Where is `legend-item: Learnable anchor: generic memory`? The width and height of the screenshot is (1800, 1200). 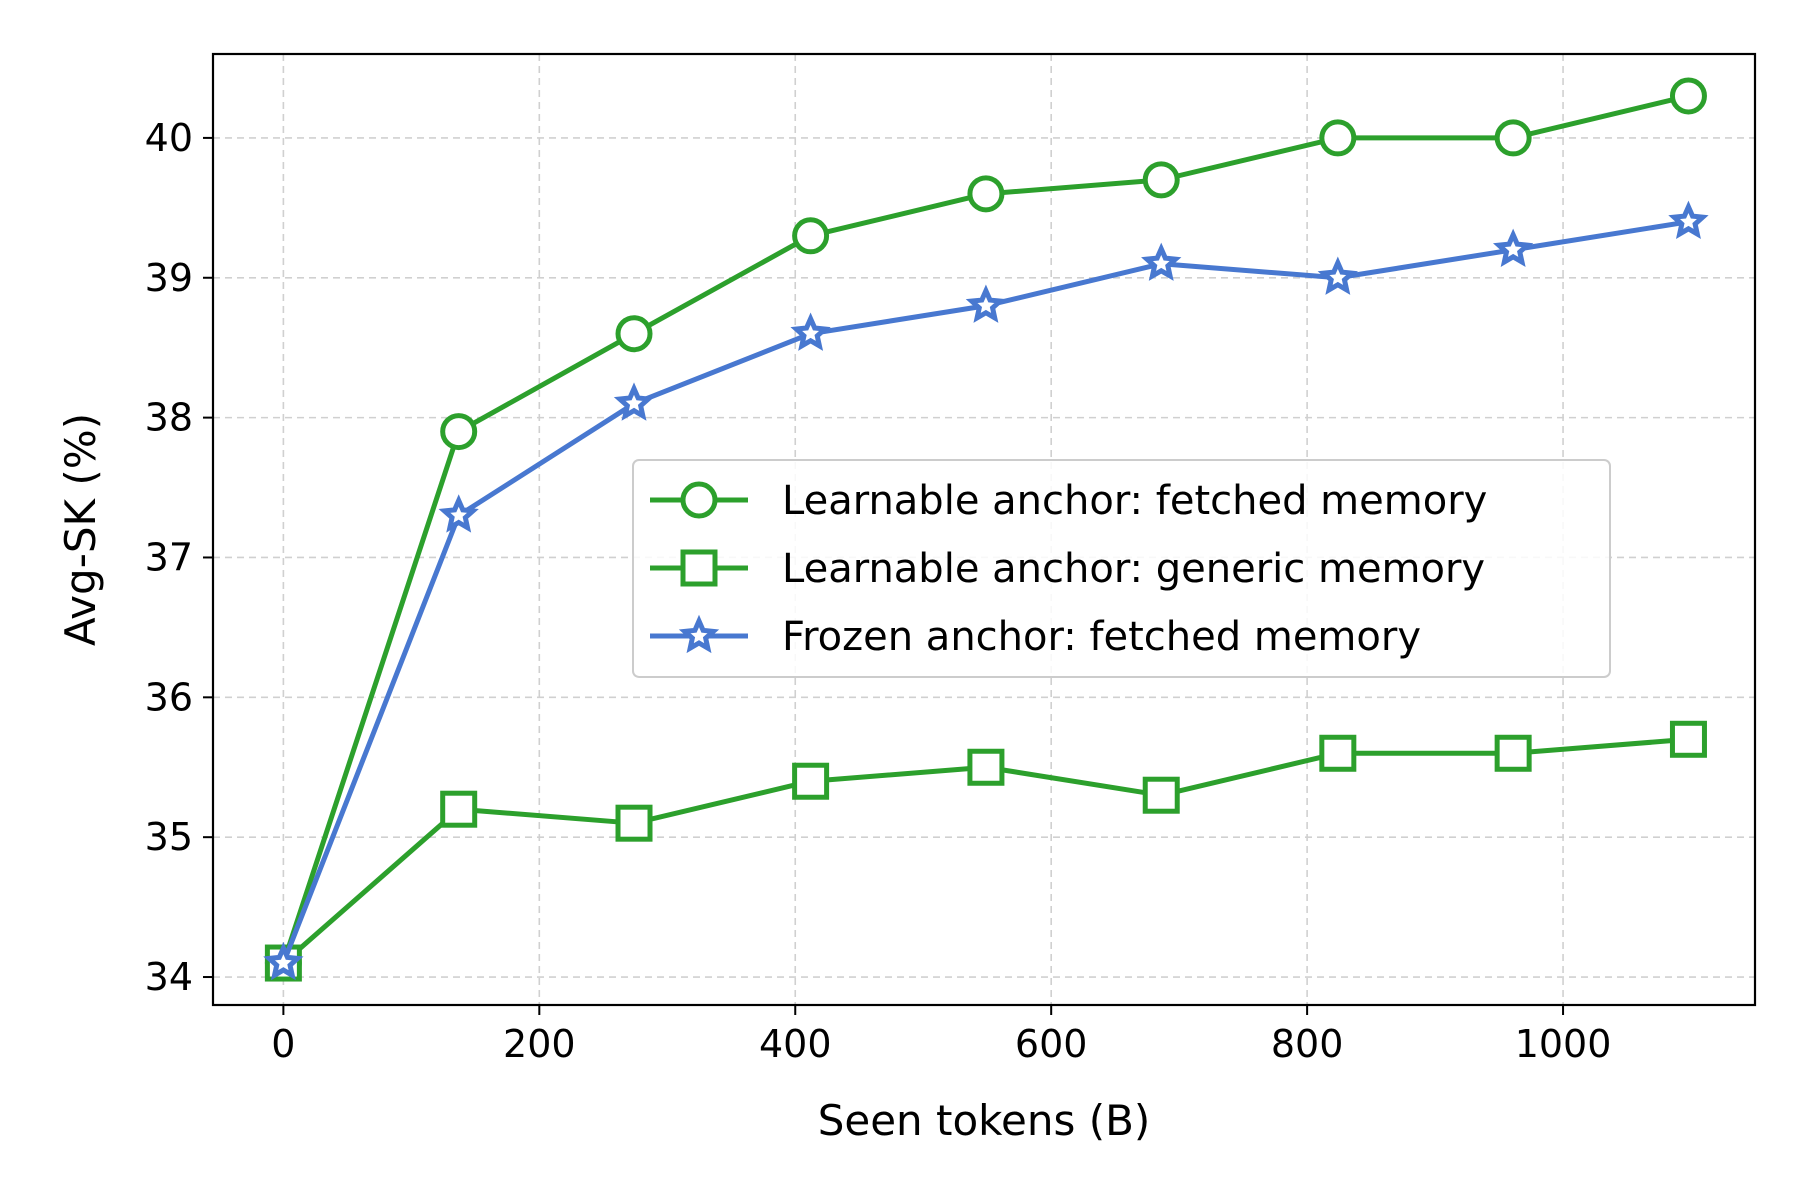 legend-item: Learnable anchor: generic memory is located at coordinates (1067, 569).